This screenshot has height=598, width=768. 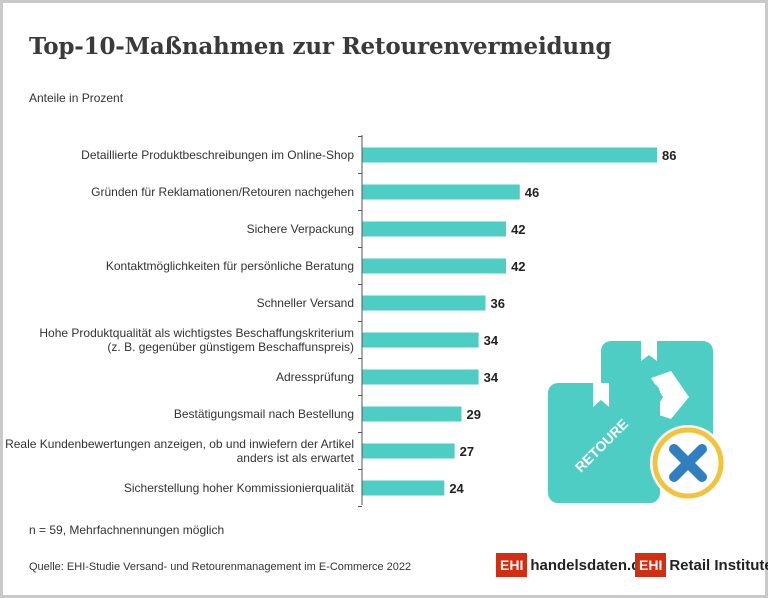 I want to click on value-label: 29, so click(x=473, y=414).